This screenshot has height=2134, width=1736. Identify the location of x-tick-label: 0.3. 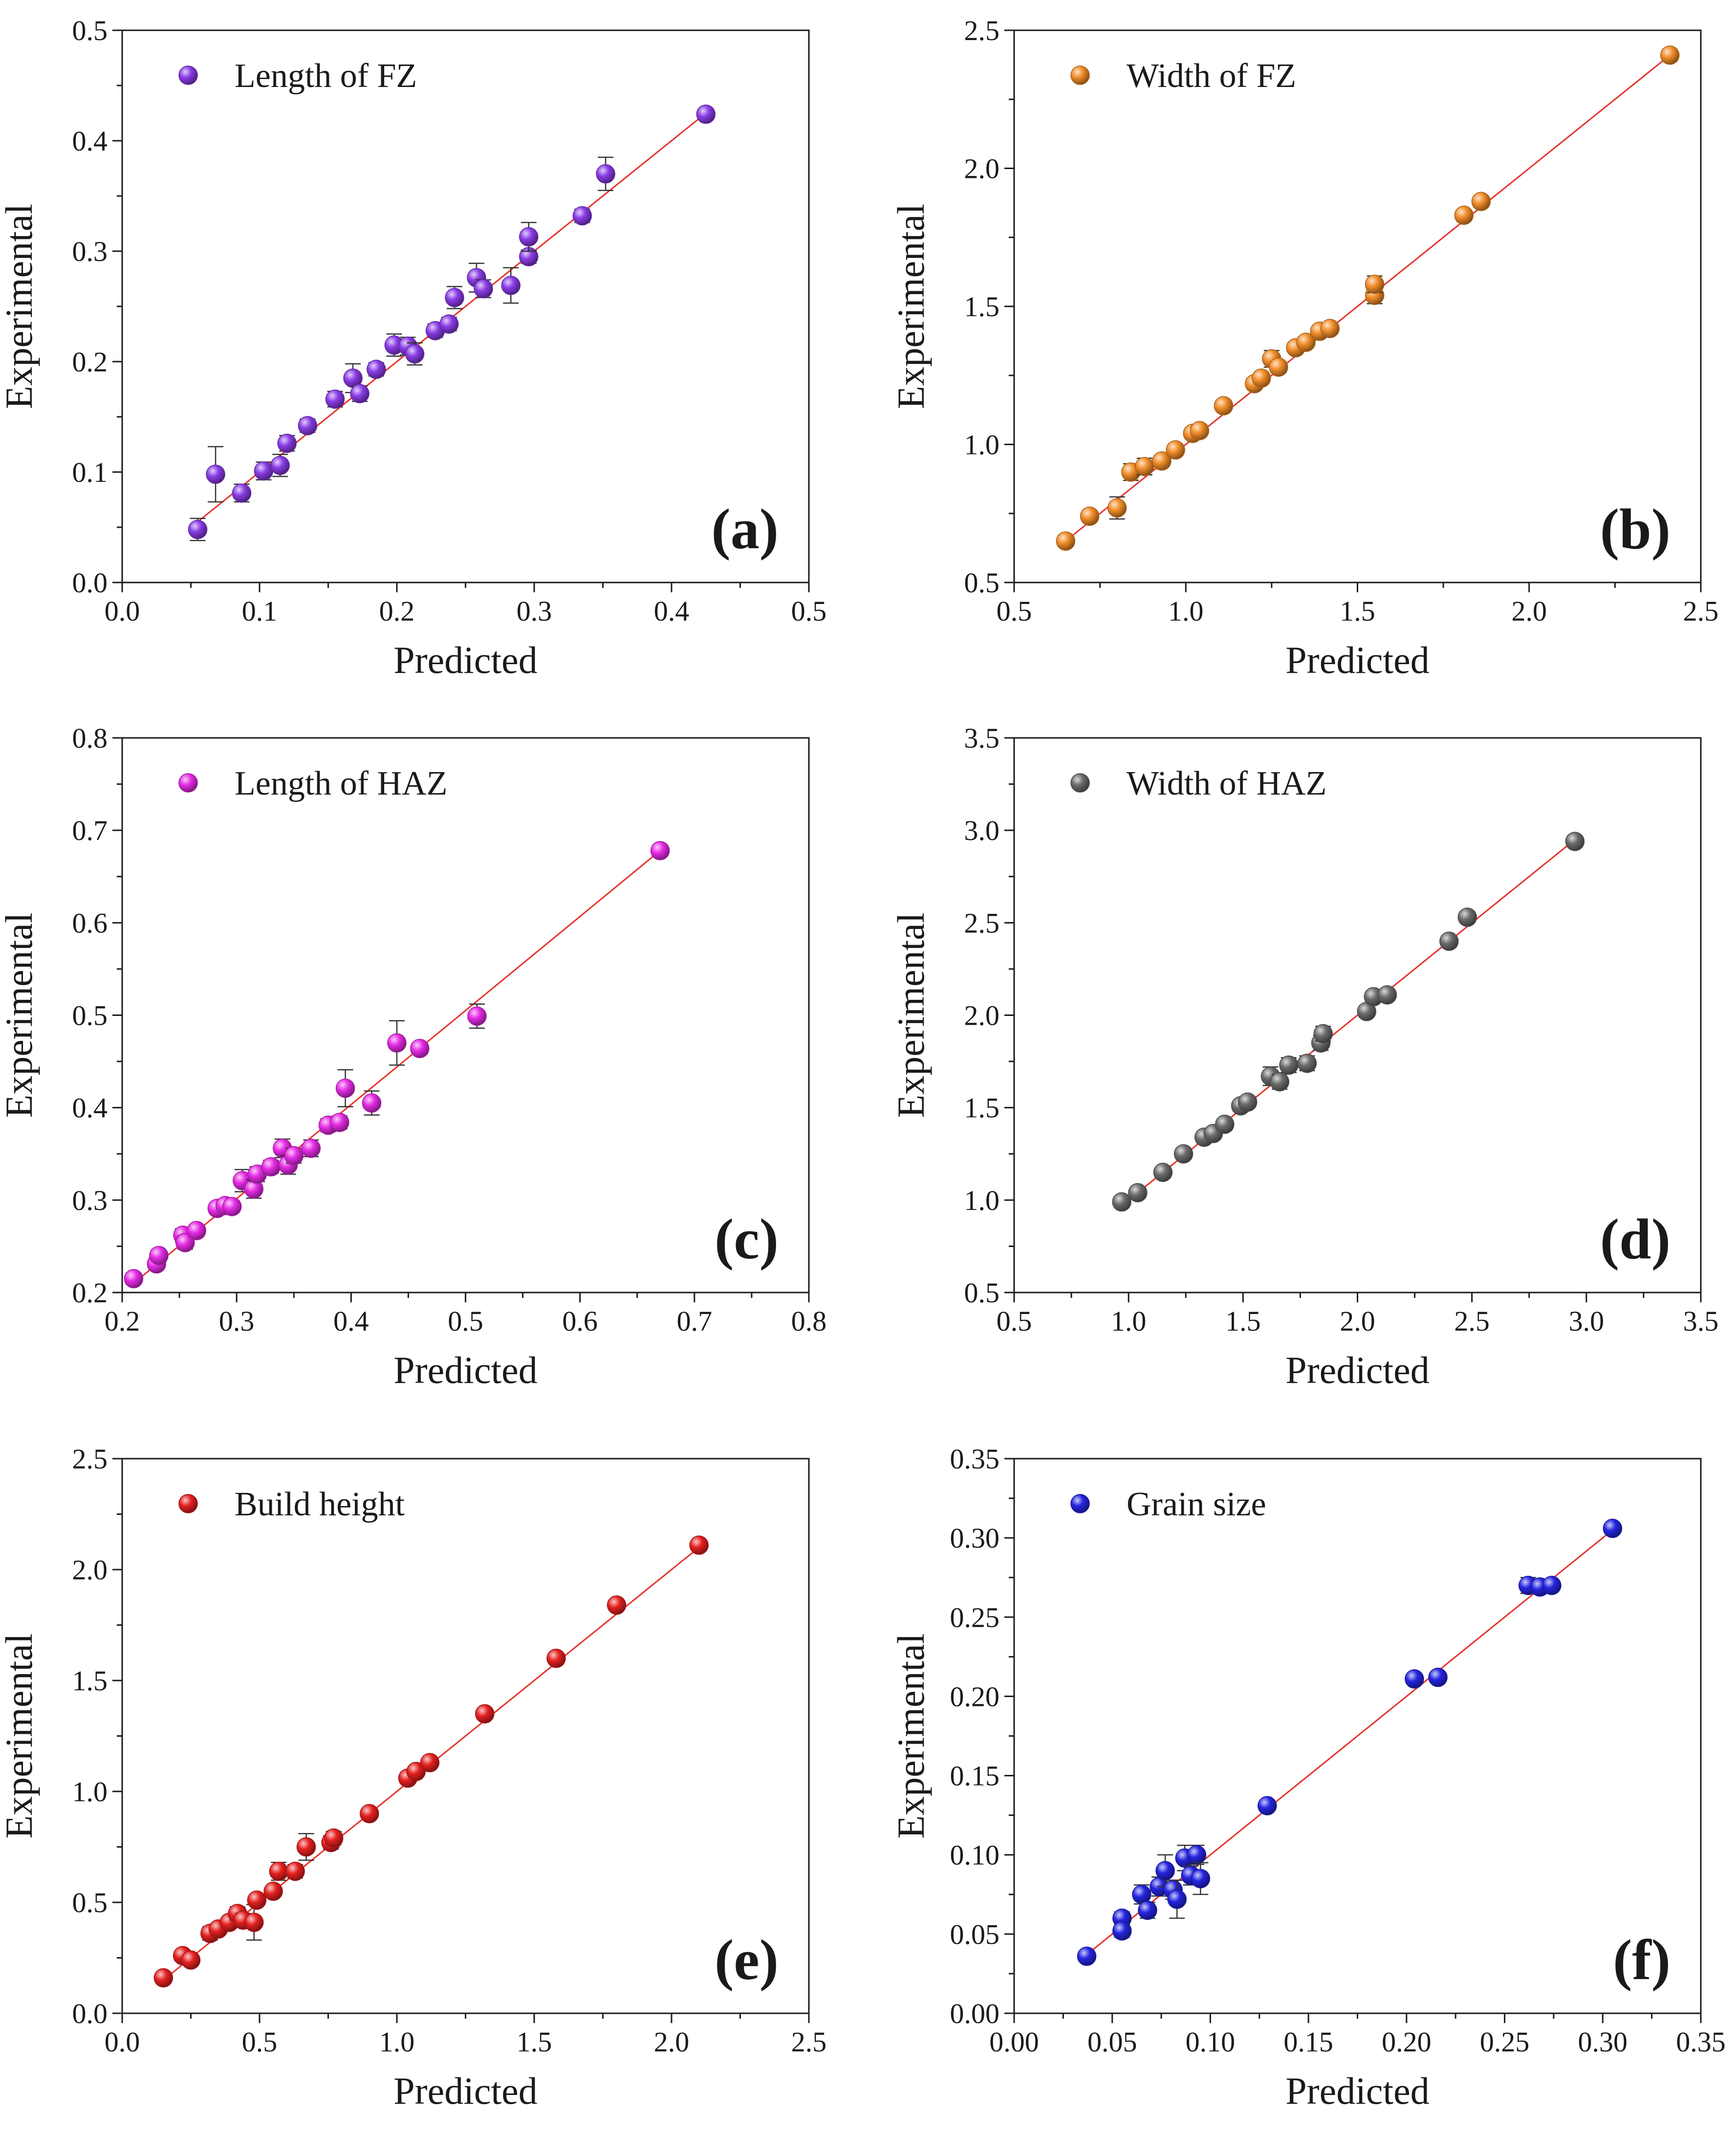
(534, 611).